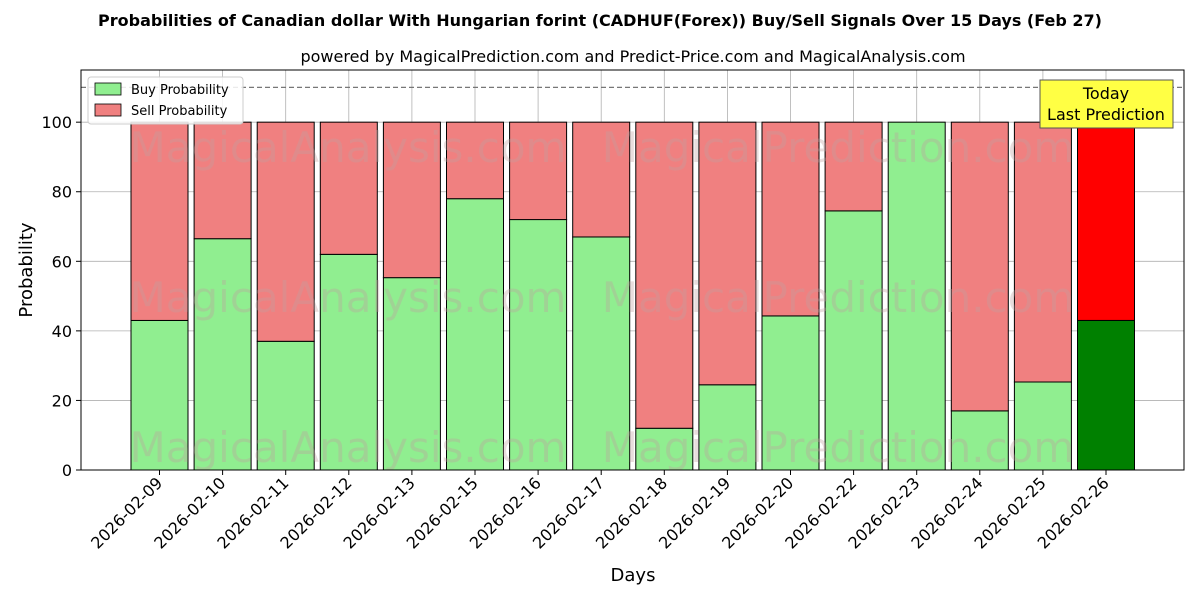 The height and width of the screenshot is (600, 1200). What do you see at coordinates (62, 192) in the screenshot?
I see `y-tick-label: 80` at bounding box center [62, 192].